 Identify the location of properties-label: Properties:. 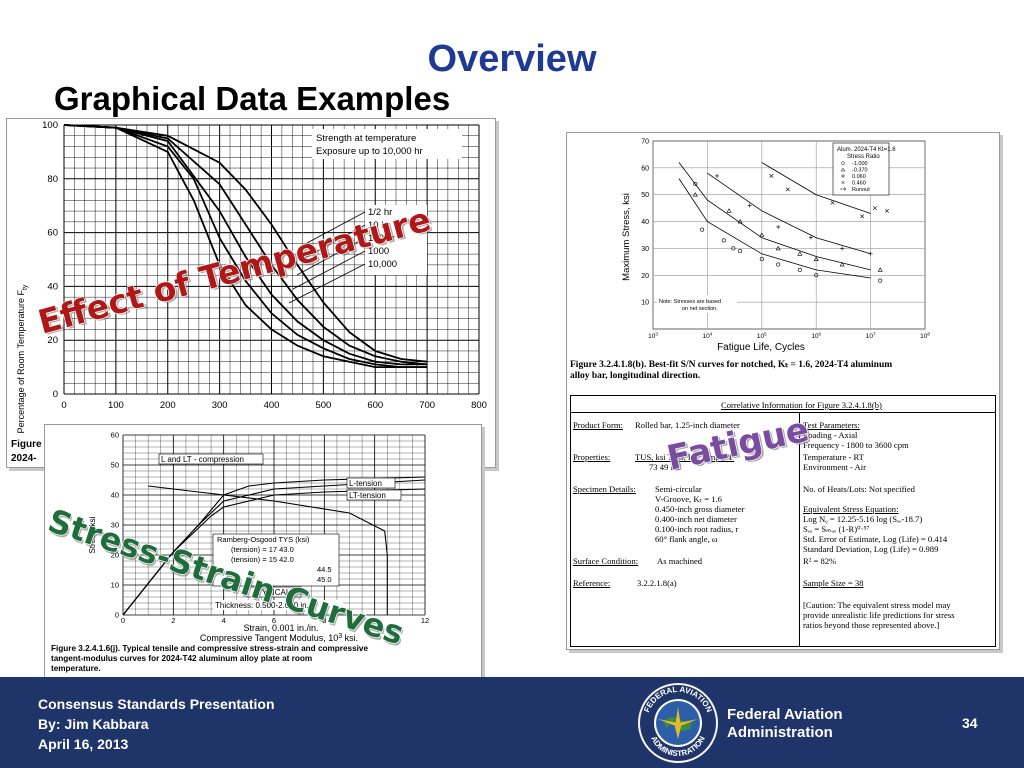
(592, 457).